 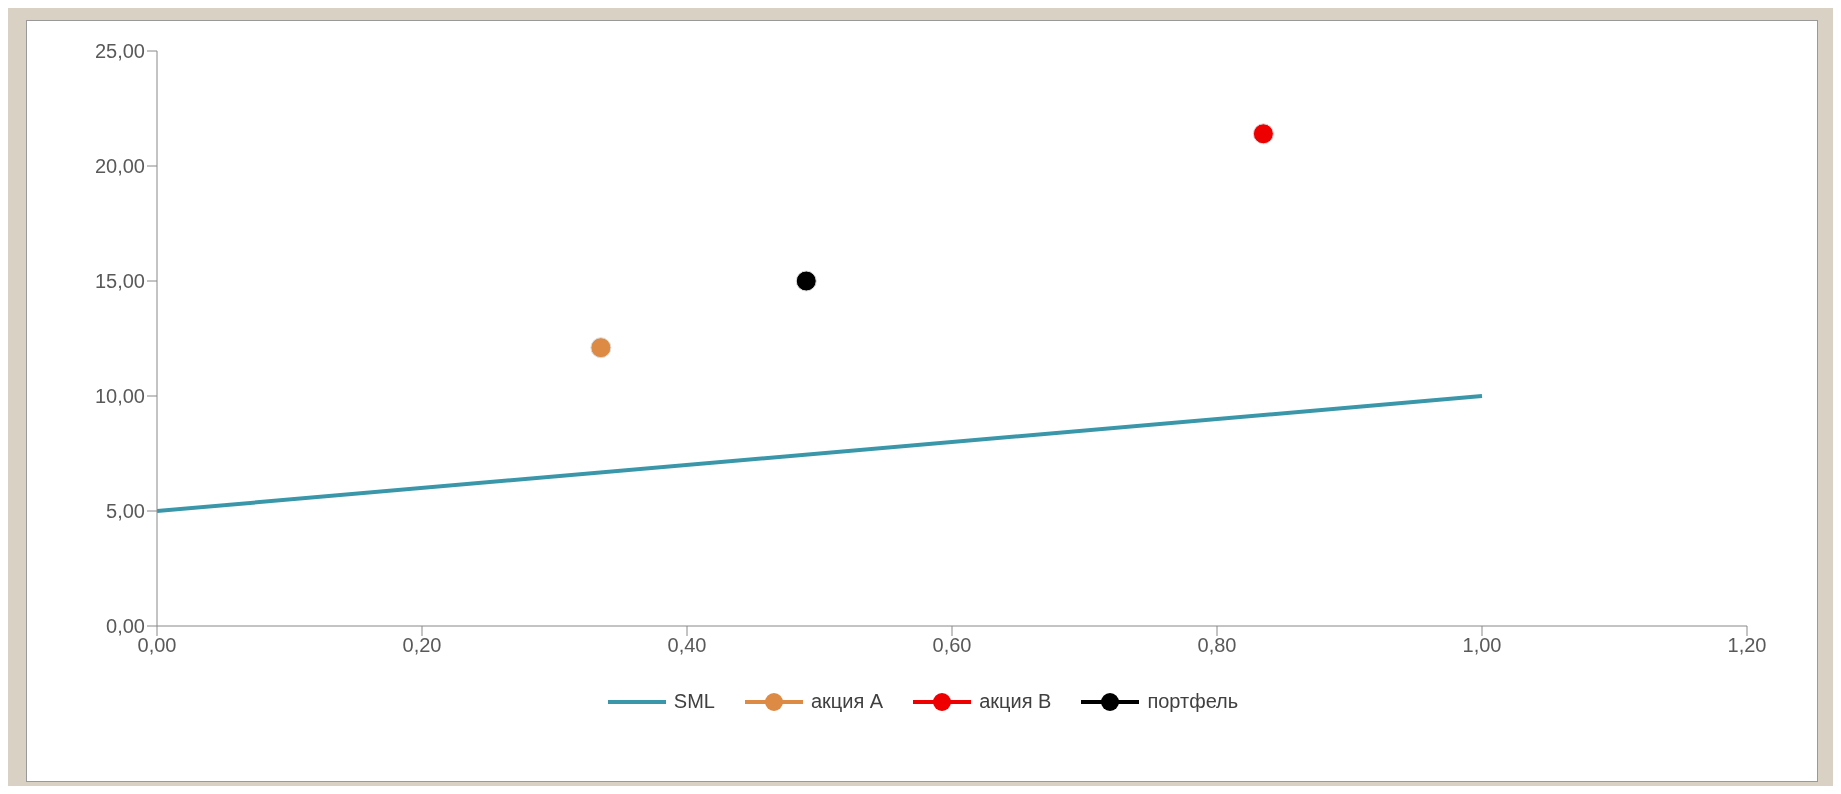 What do you see at coordinates (119, 166) in the screenshot?
I see `y-tick-label: 20,00` at bounding box center [119, 166].